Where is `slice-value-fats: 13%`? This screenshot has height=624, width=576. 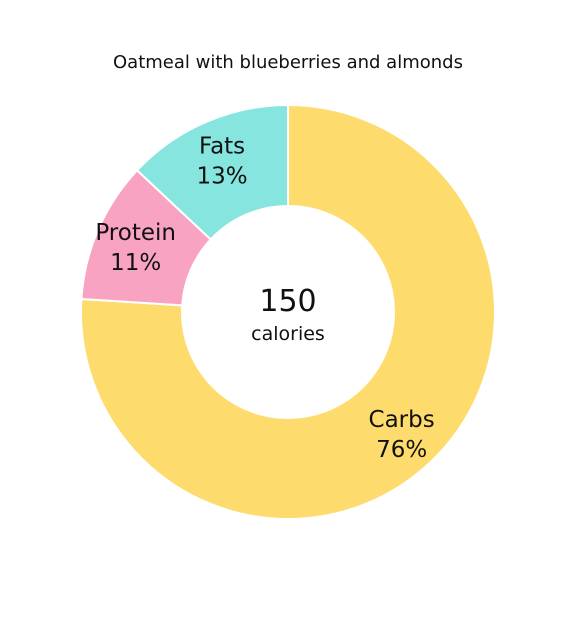
slice-value-fats: 13% is located at coordinates (222, 177).